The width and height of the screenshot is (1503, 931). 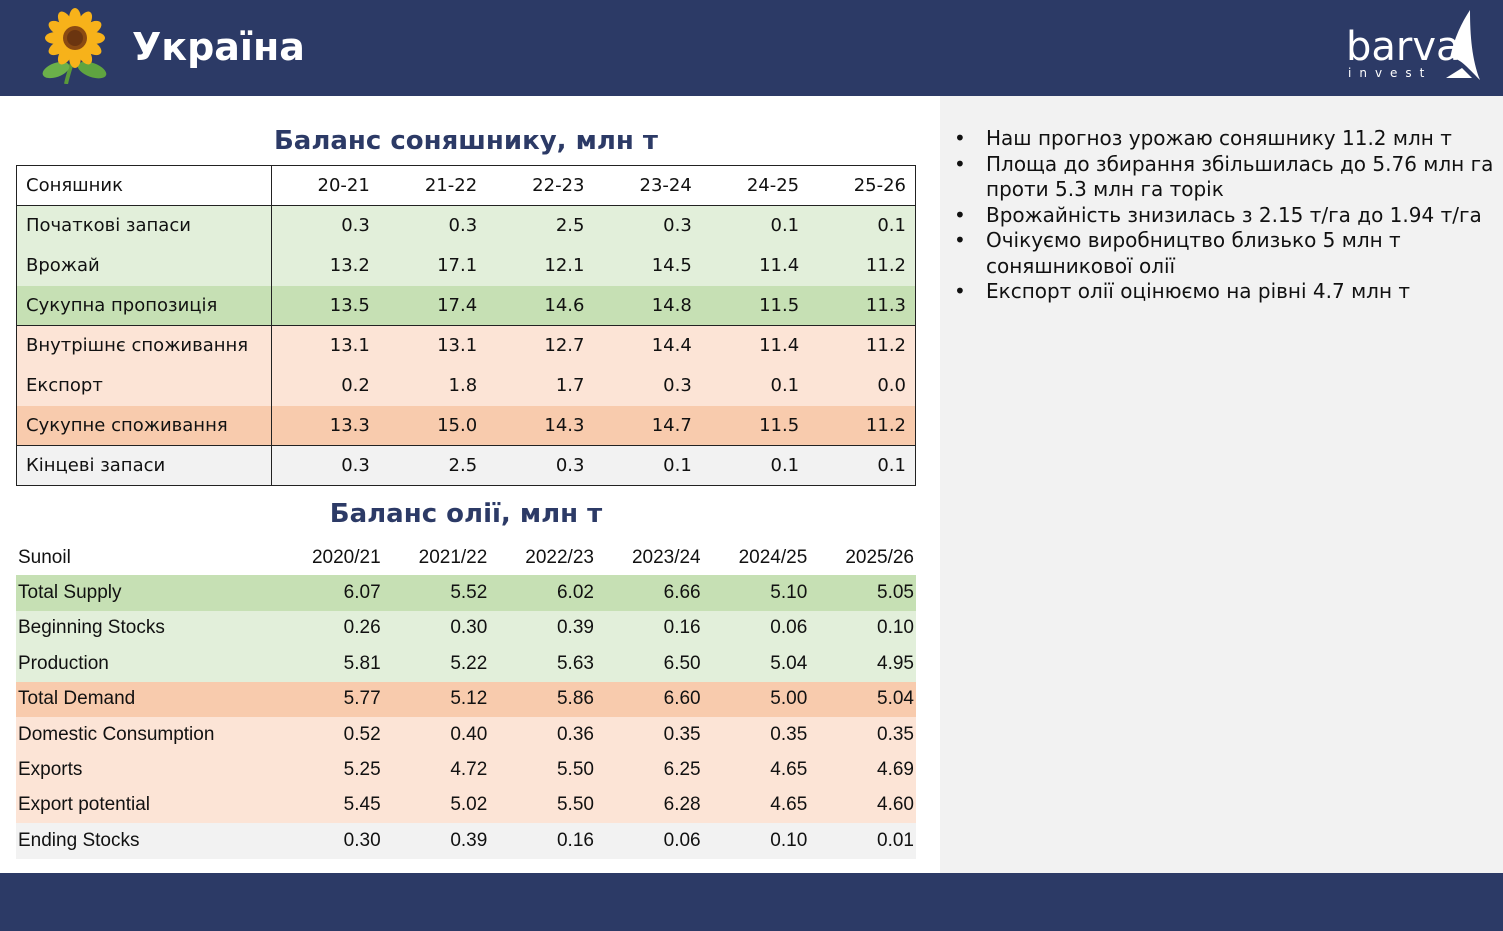 I want to click on header-bar: Україна barva invest, so click(x=751, y=48).